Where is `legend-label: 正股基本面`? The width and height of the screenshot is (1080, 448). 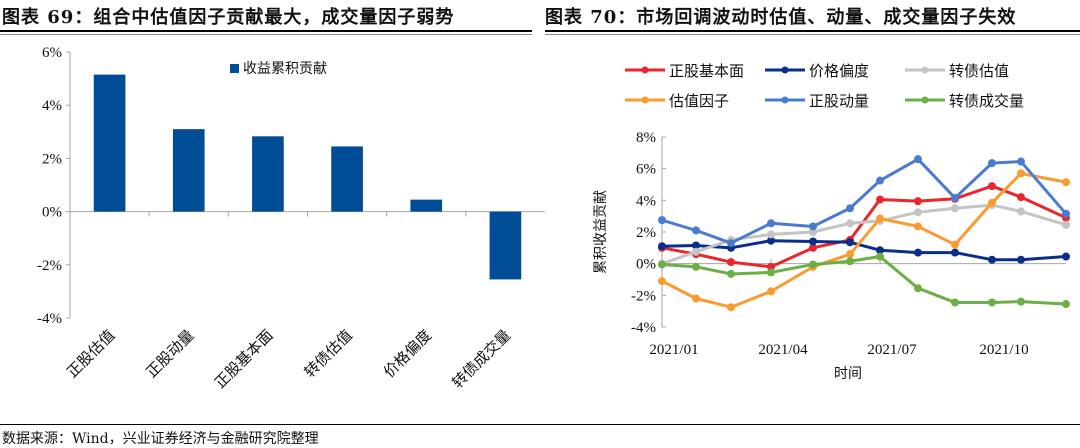 legend-label: 正股基本面 is located at coordinates (706, 71).